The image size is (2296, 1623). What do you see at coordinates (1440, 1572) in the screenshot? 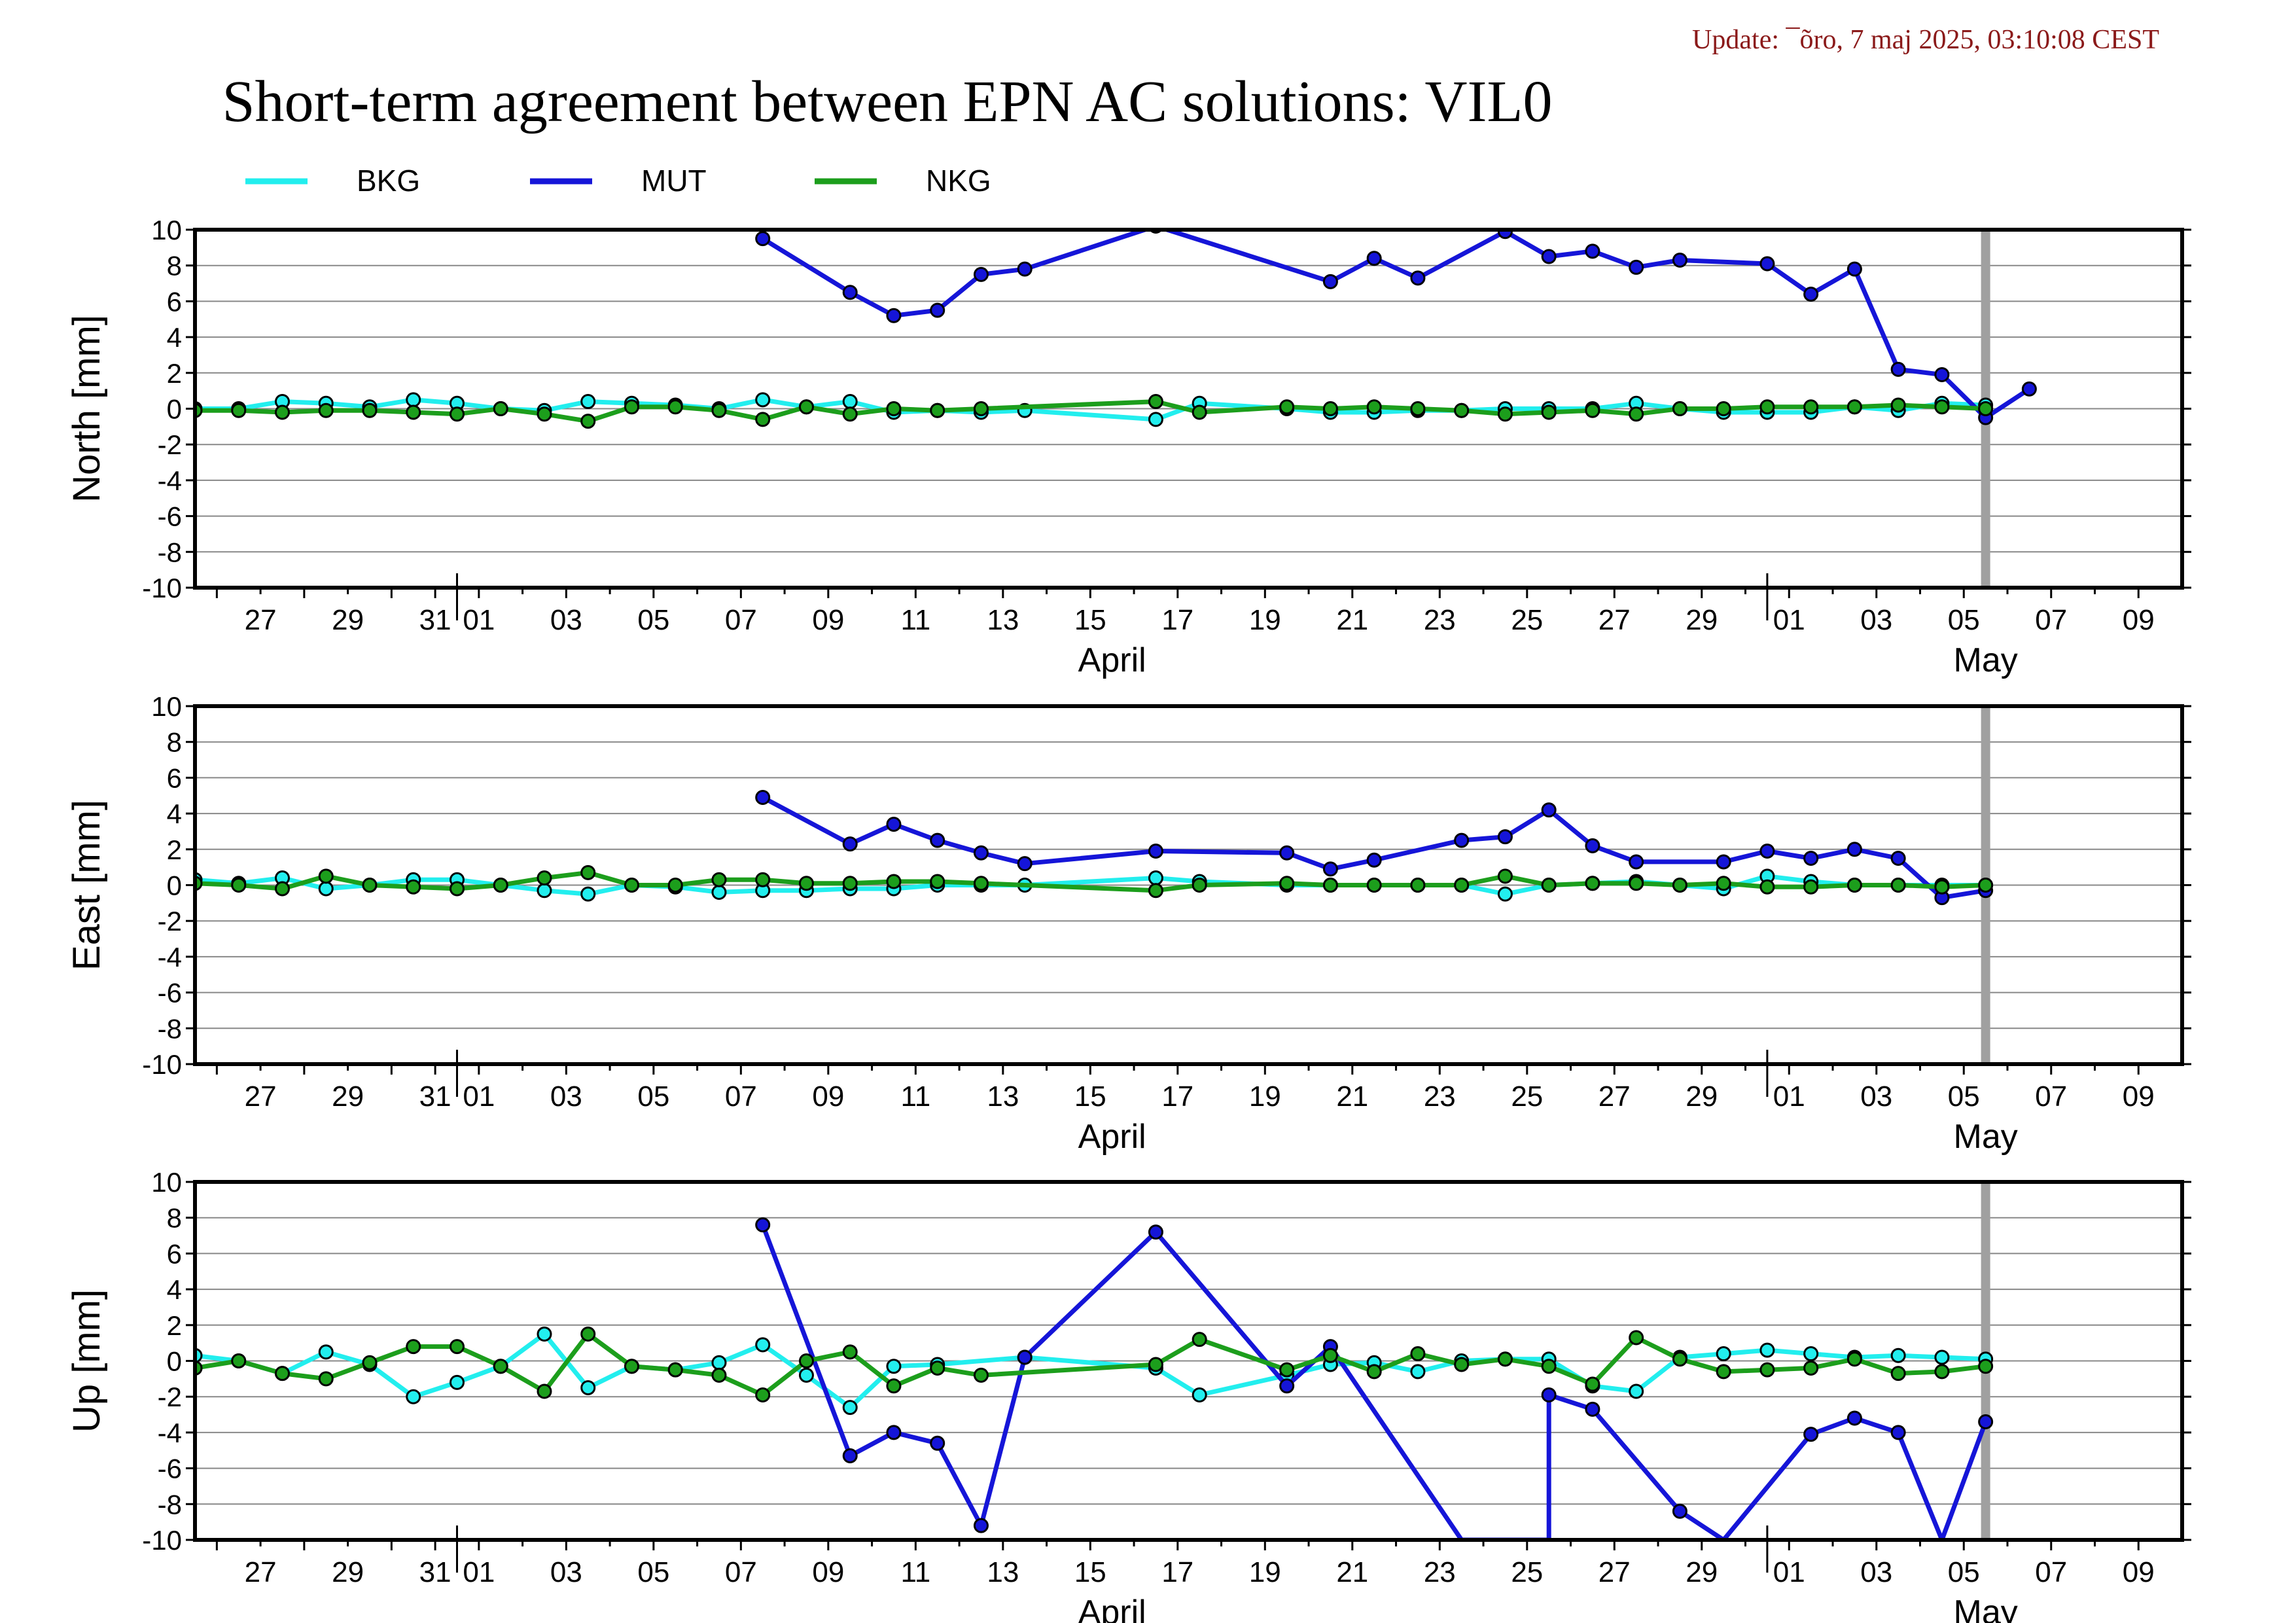
I see `x-tick-label: 23` at bounding box center [1440, 1572].